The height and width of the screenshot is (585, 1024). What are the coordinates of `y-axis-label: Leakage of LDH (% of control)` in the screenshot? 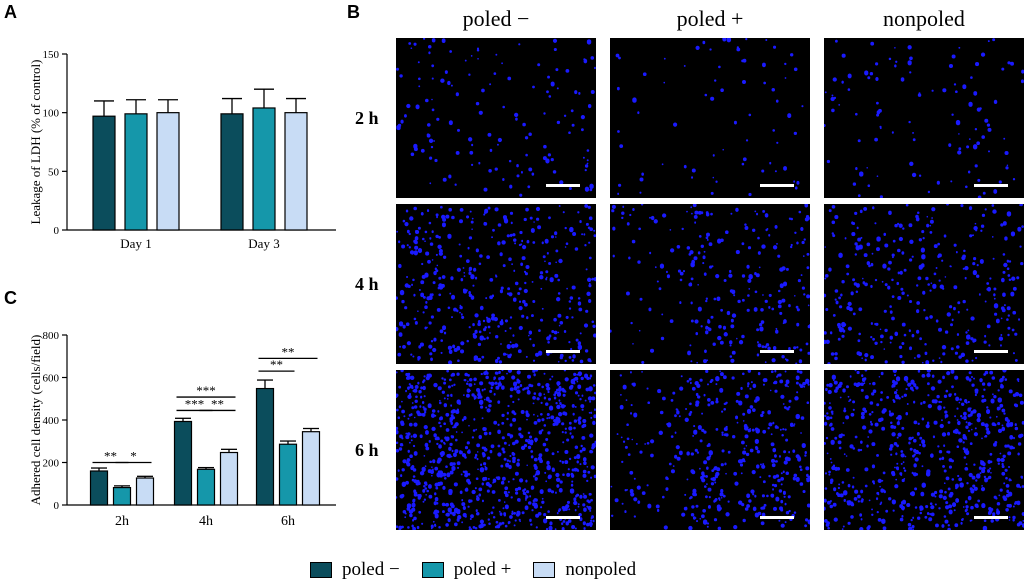 It's located at (35, 142).